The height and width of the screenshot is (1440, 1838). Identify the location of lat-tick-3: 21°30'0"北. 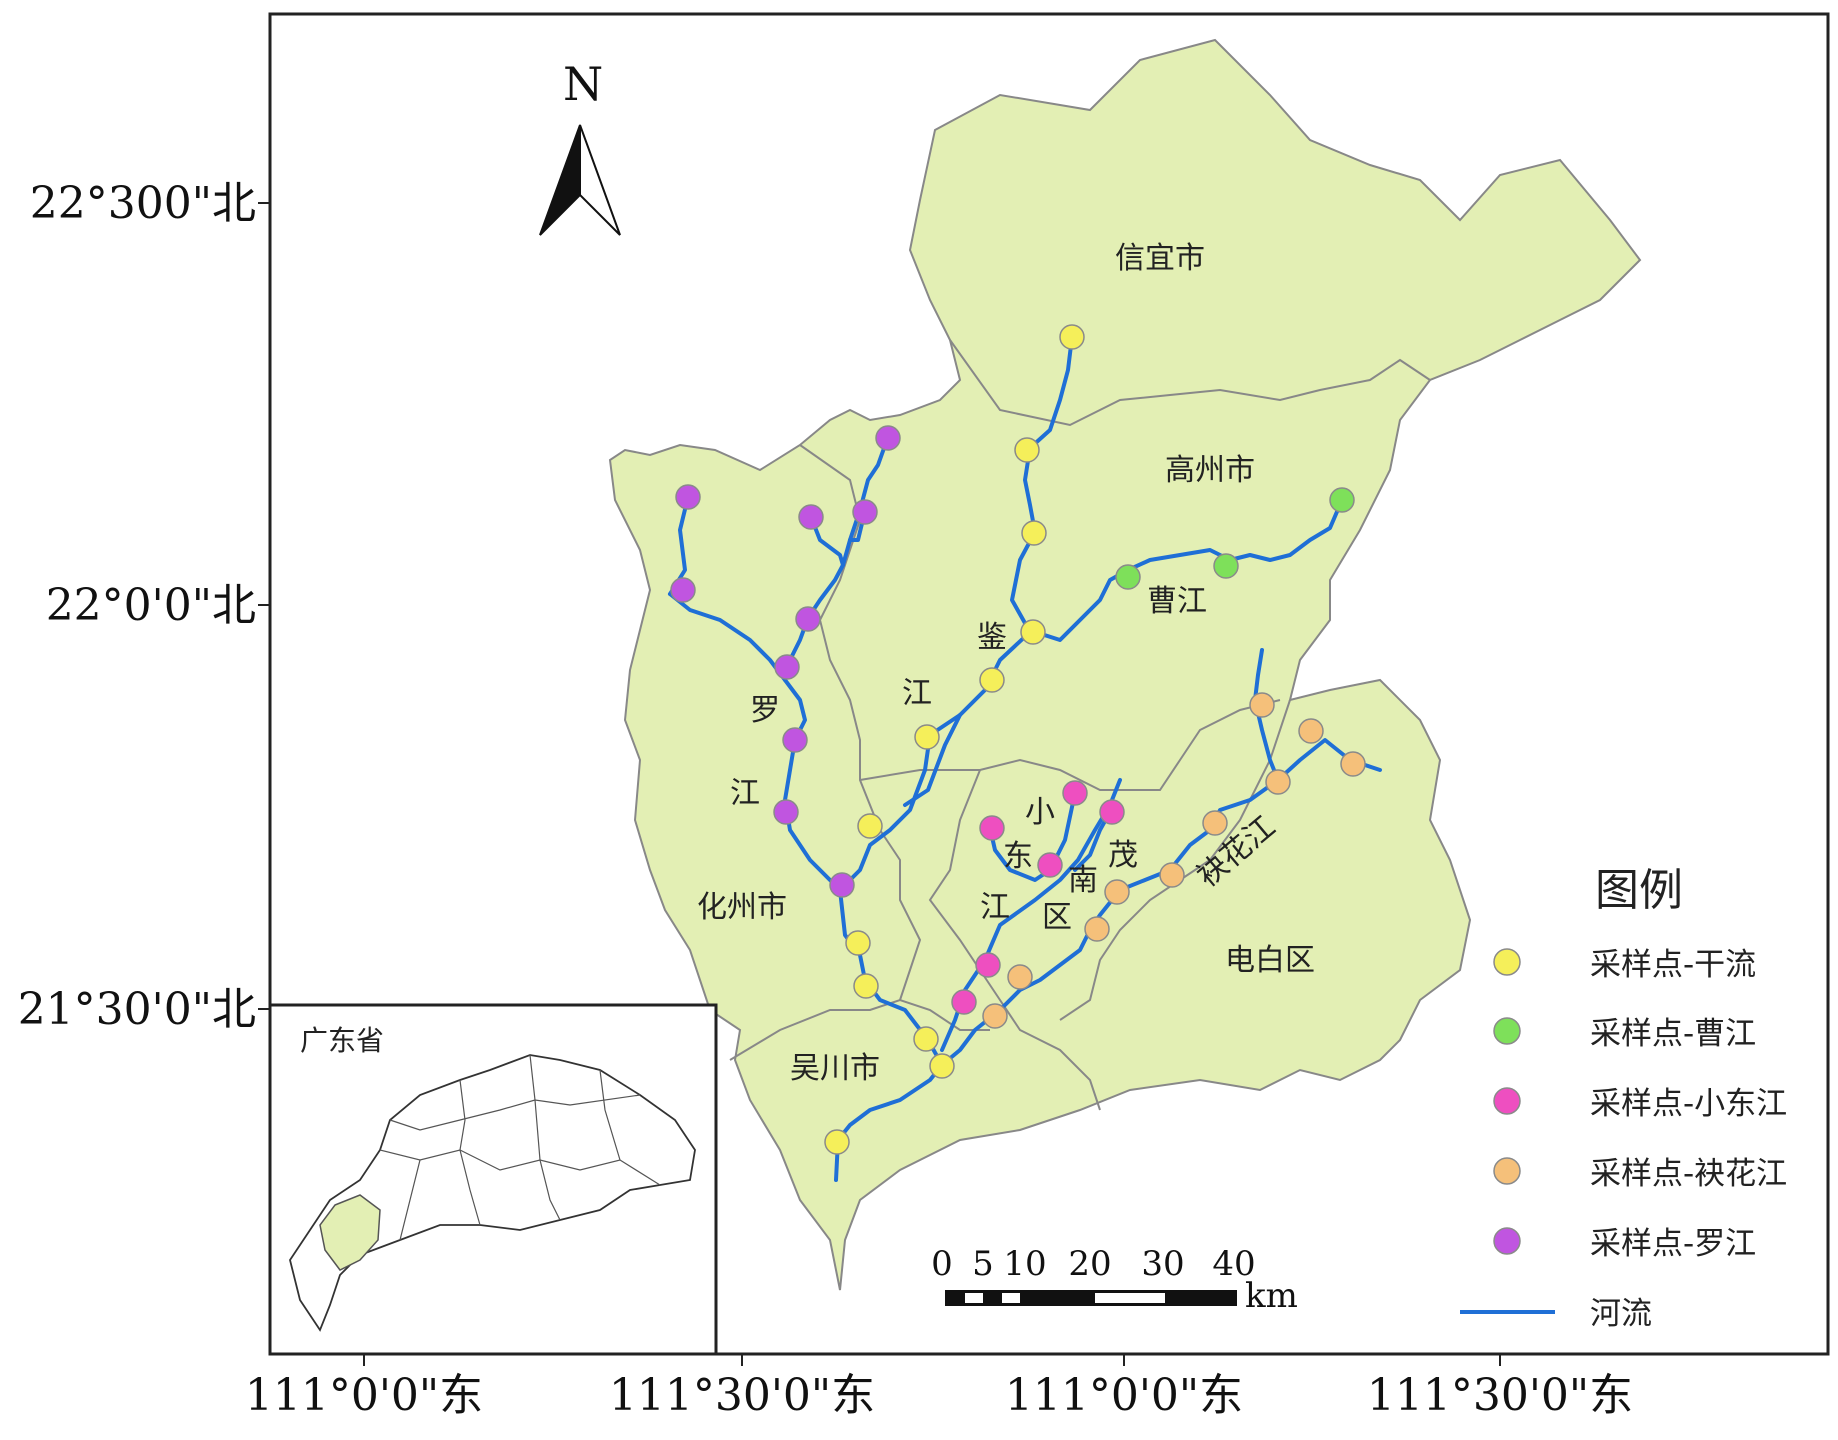
(137, 1009).